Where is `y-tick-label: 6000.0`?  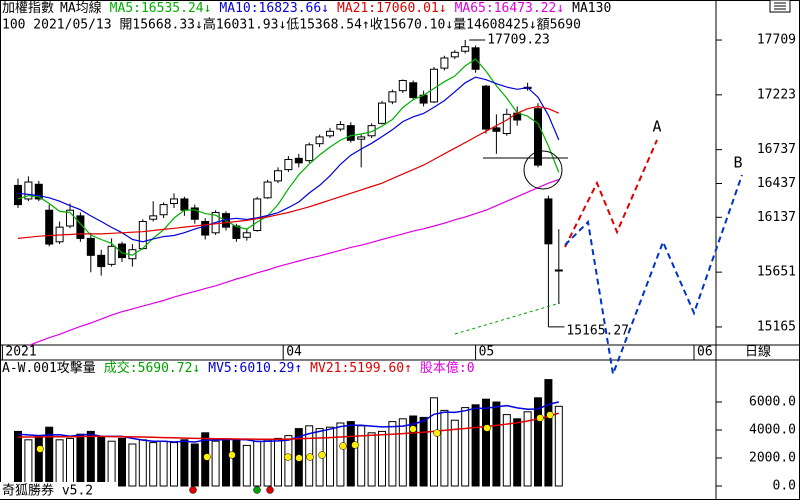 y-tick-label: 6000.0 is located at coordinates (772, 402).